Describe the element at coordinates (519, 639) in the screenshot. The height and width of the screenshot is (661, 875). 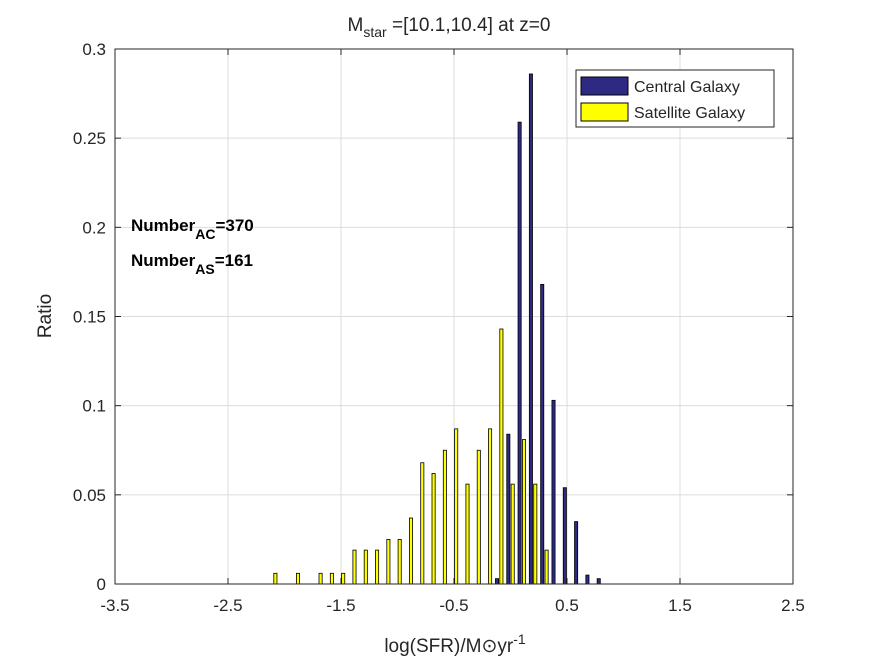
I see `x-axis-label-sup: -1` at that location.